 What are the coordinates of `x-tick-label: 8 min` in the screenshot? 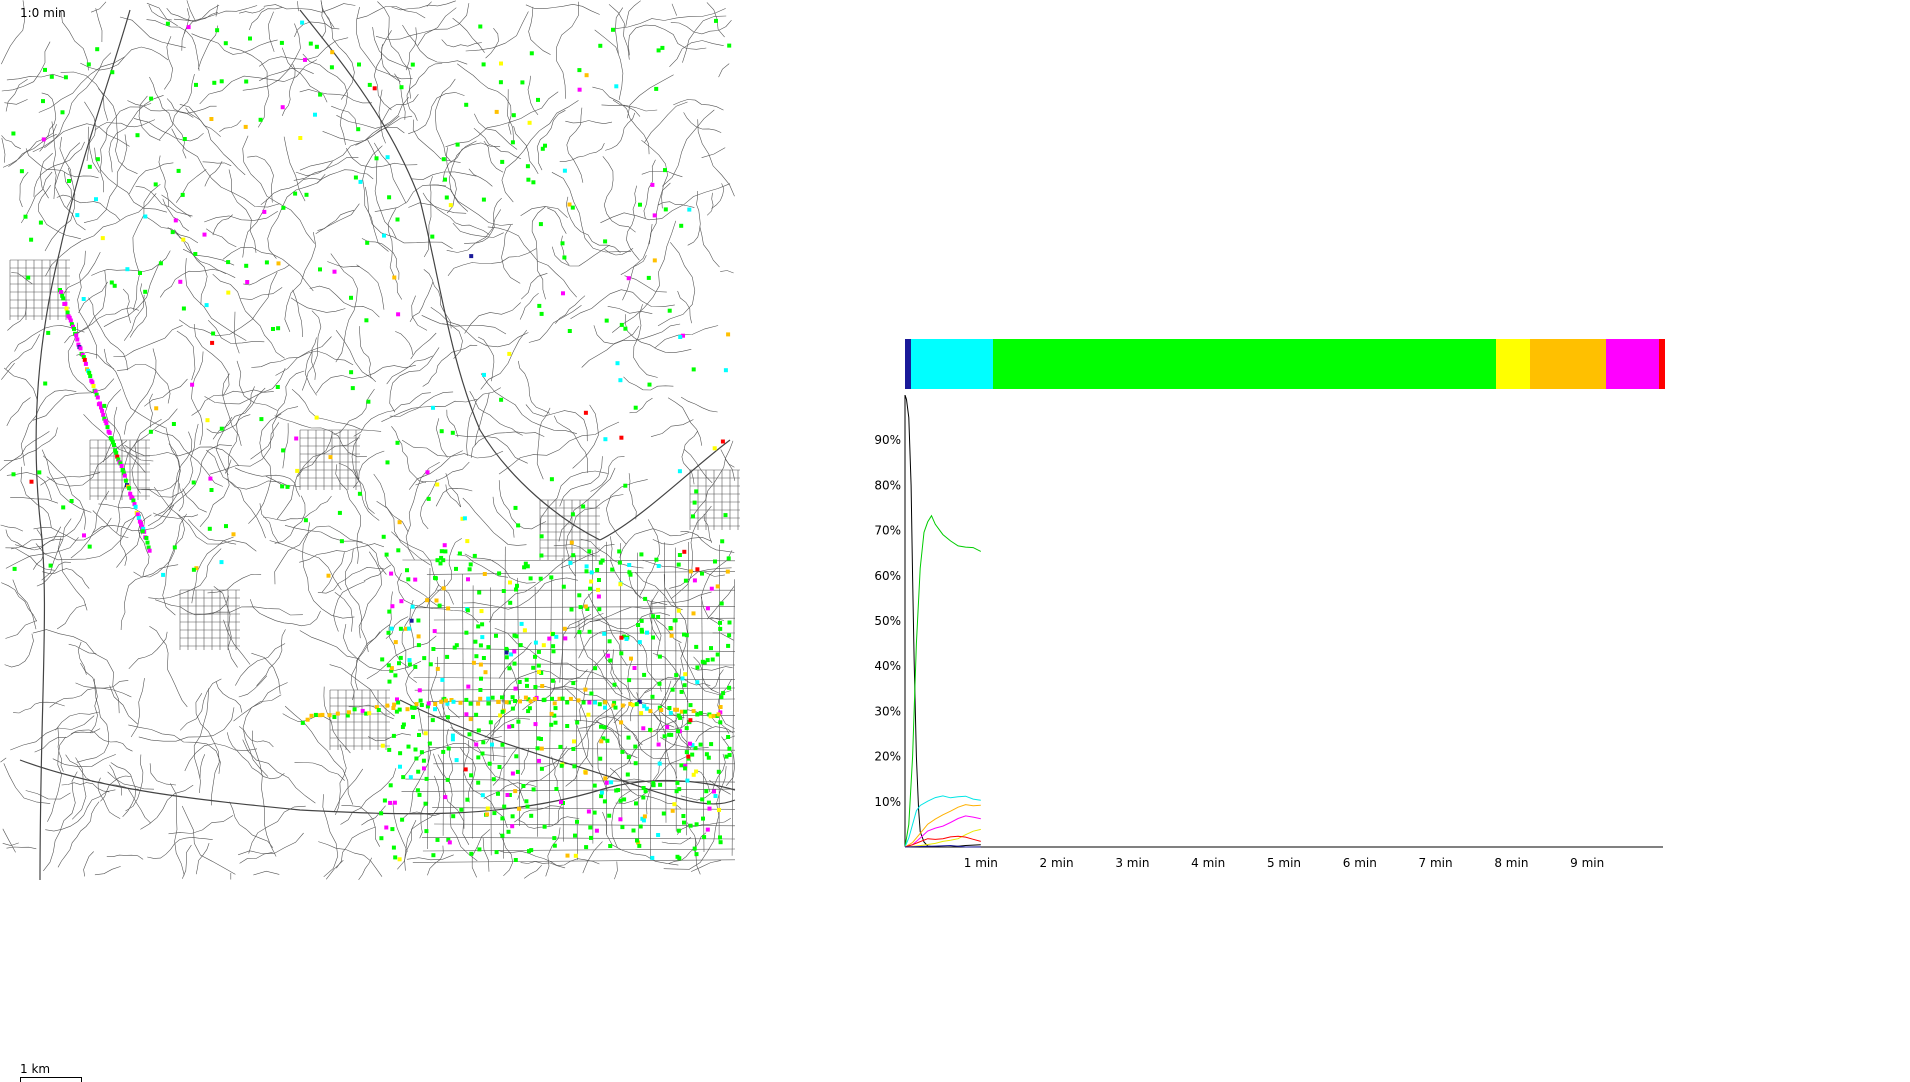 It's located at (1511, 863).